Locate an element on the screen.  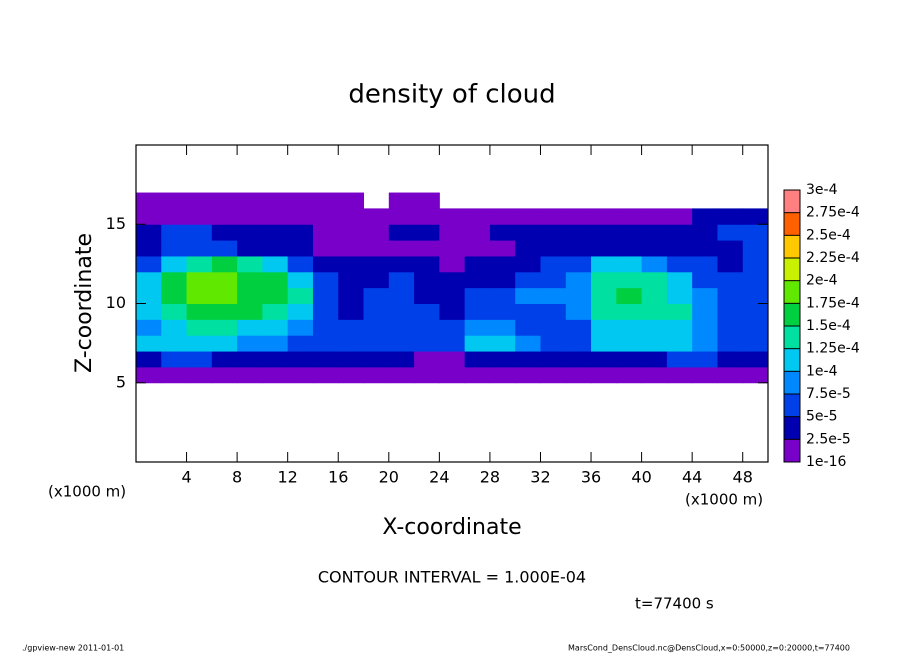
x-tick-label: 24 is located at coordinates (439, 477).